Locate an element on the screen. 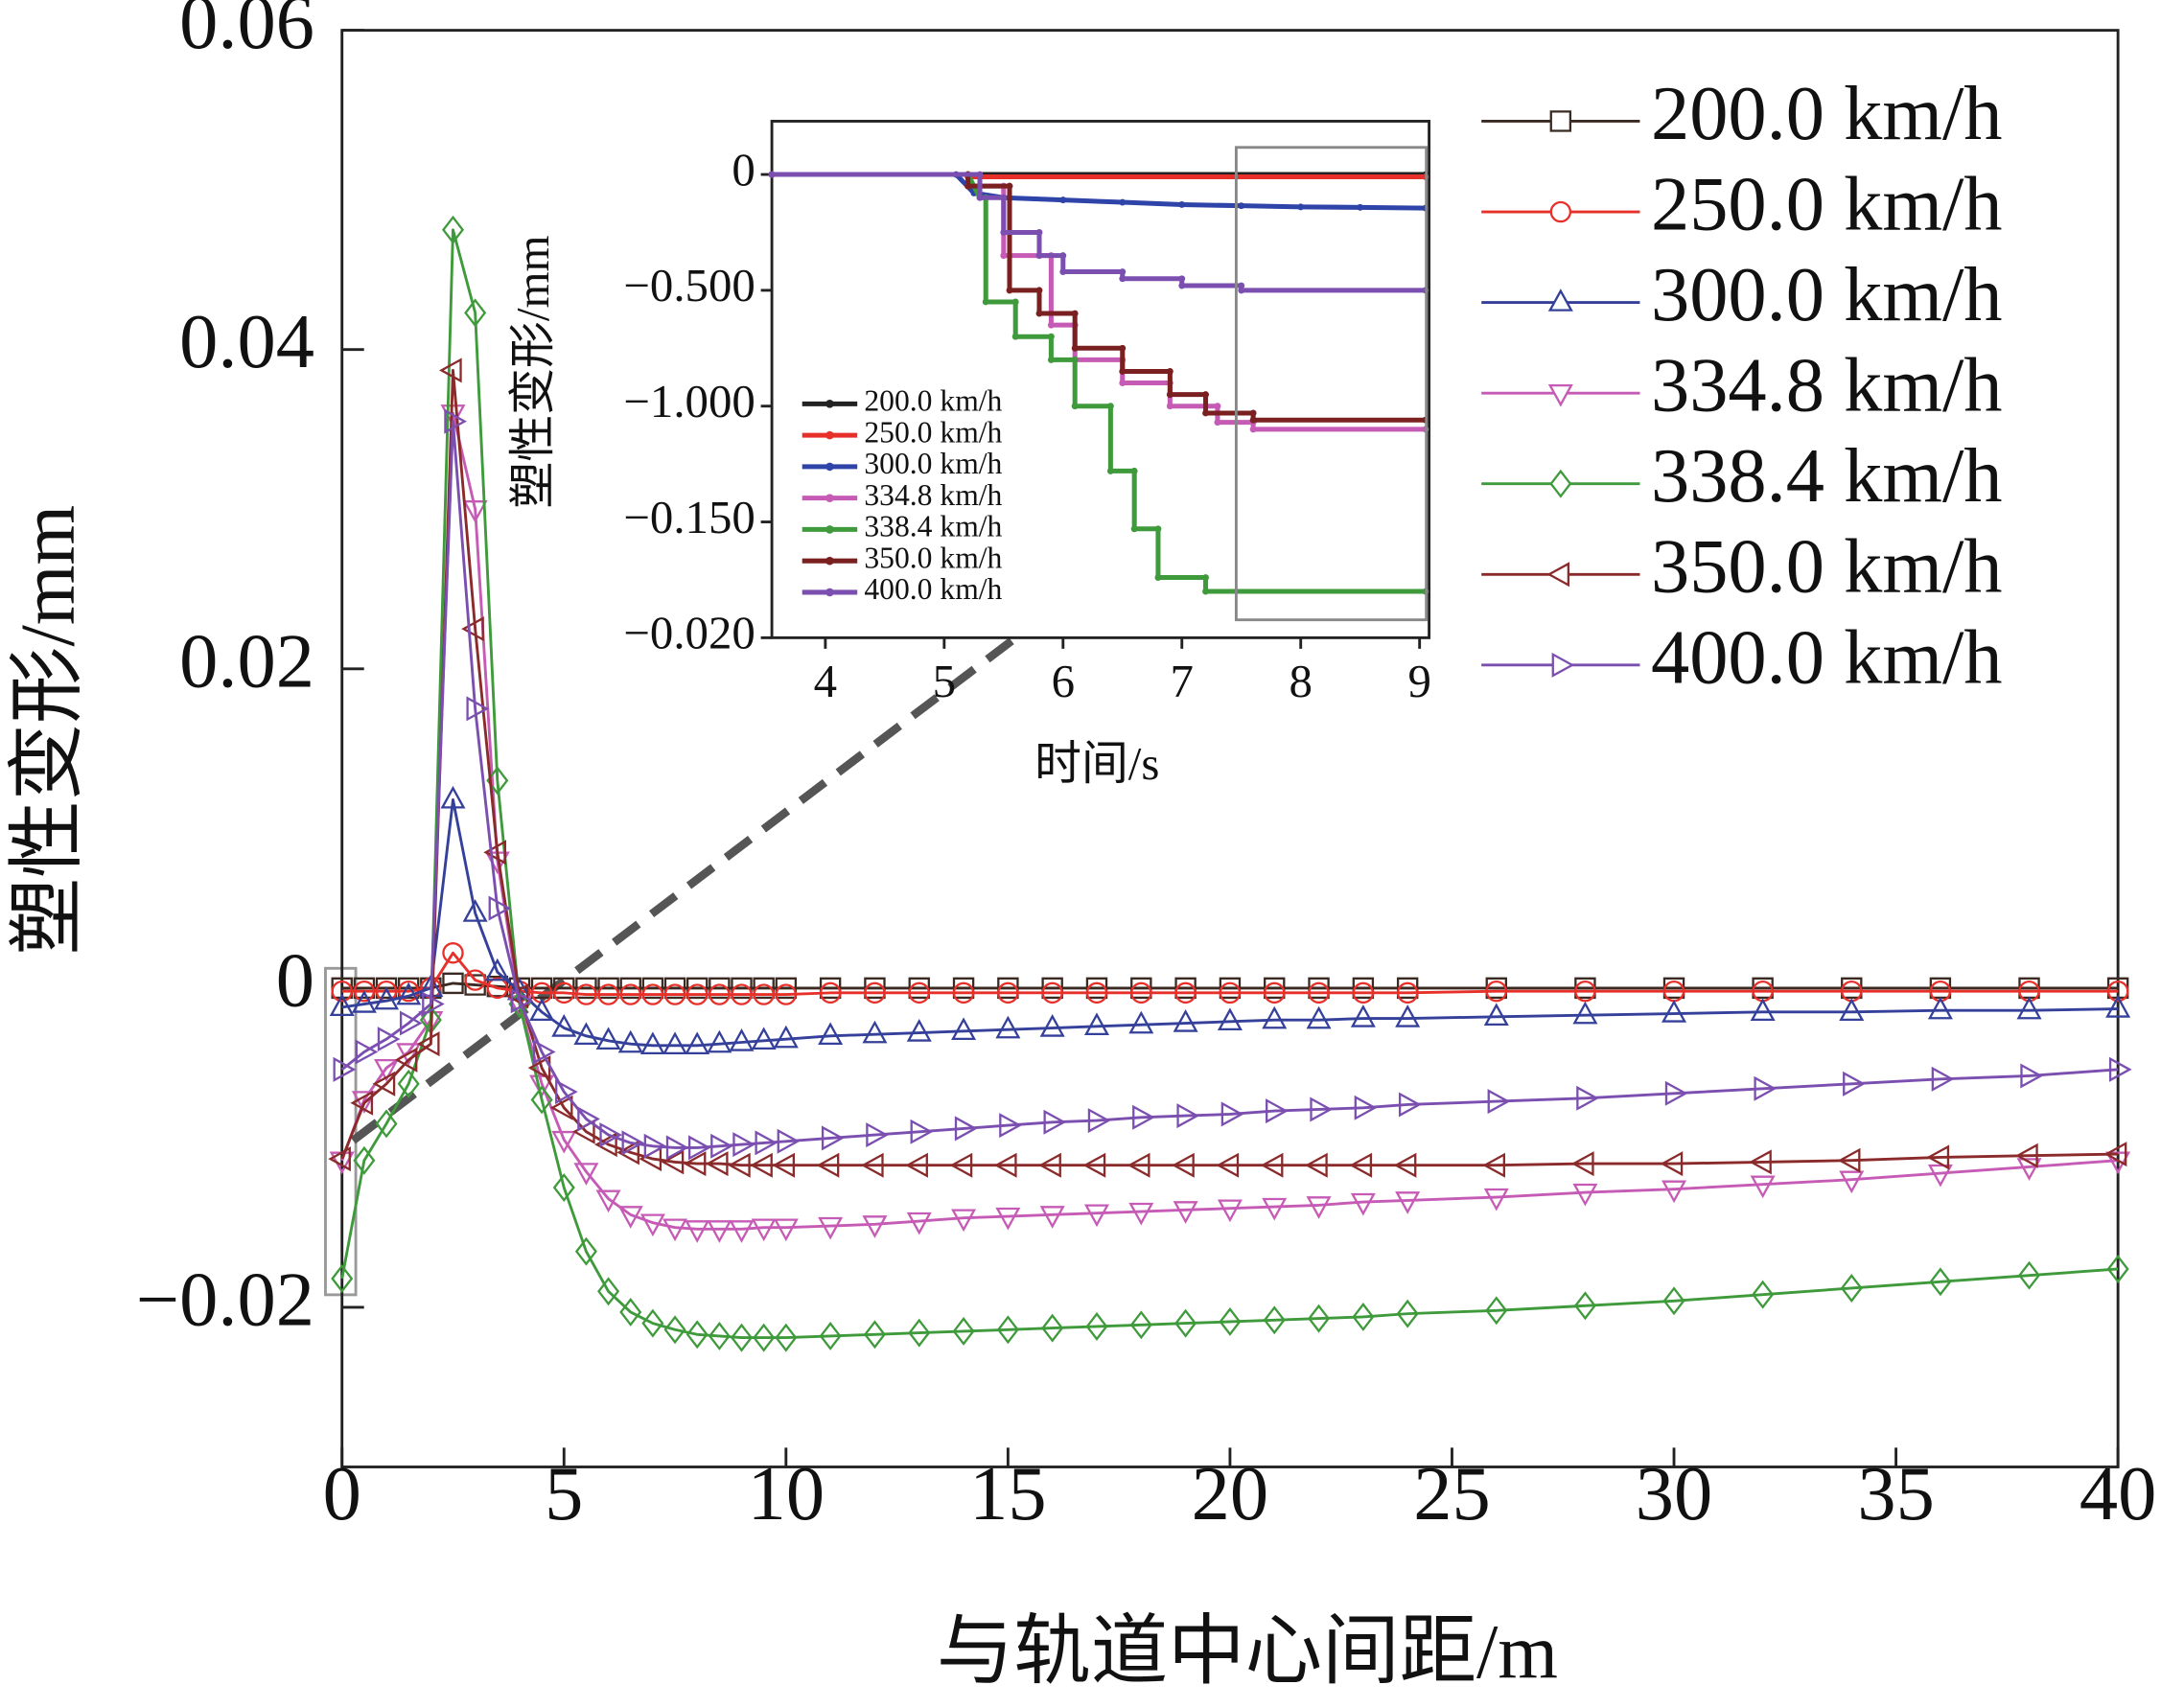 This screenshot has height=1708, width=2161. x-tick-label: 30 is located at coordinates (1674, 1493).